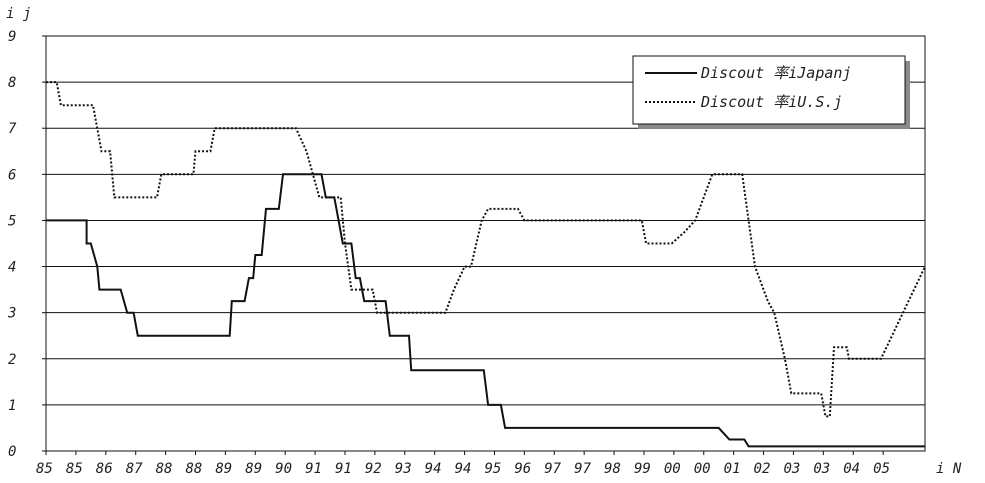 Image resolution: width=985 pixels, height=483 pixels. Describe the element at coordinates (104, 469) in the screenshot. I see `x-tick-label: 86` at that location.